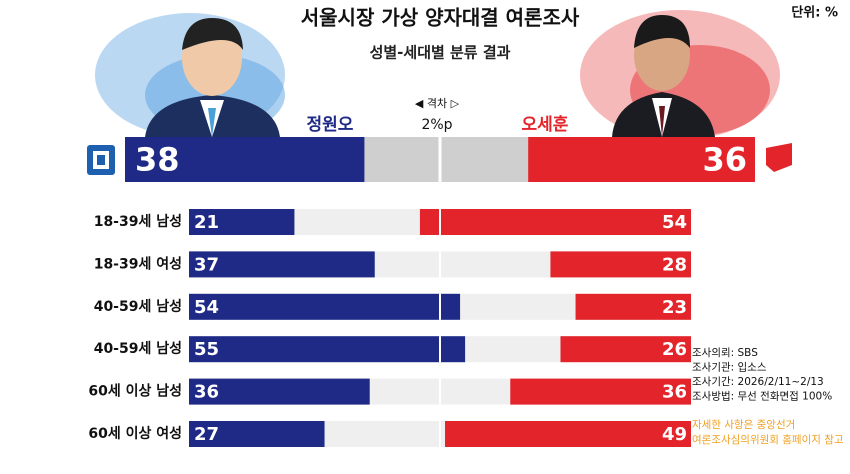 Image resolution: width=850 pixels, height=474 pixels. I want to click on unit-label: 단위: %, so click(814, 13).